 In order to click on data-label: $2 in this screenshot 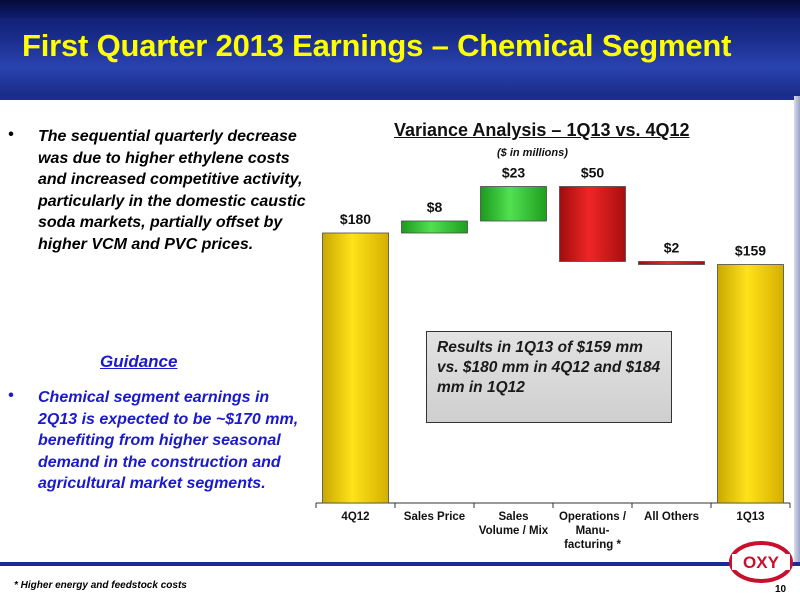, I will do `click(672, 248)`.